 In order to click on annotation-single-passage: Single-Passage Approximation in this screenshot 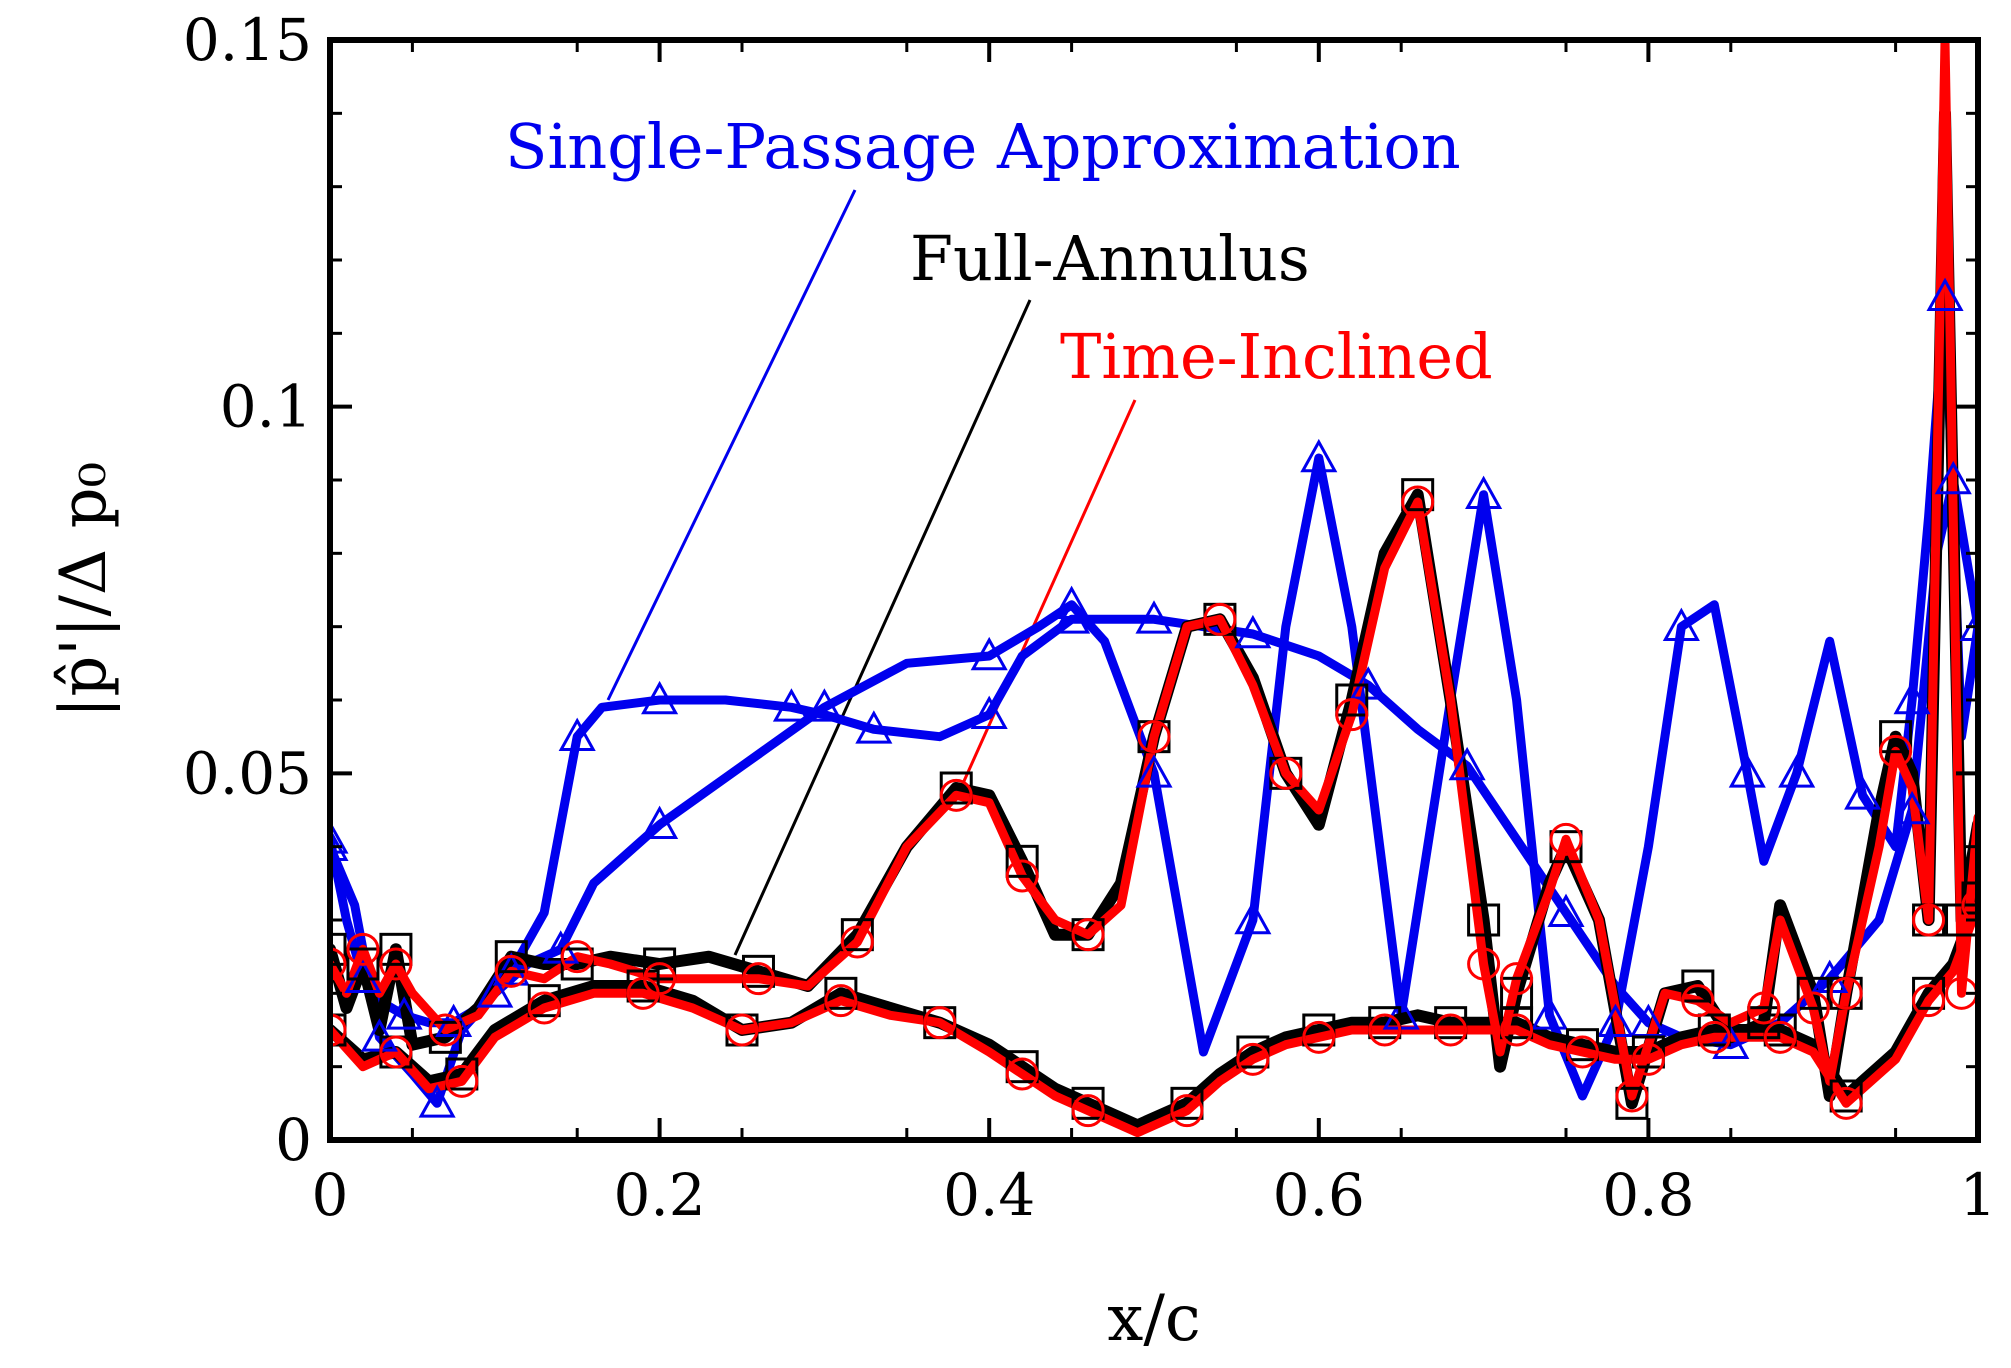, I will do `click(983, 146)`.